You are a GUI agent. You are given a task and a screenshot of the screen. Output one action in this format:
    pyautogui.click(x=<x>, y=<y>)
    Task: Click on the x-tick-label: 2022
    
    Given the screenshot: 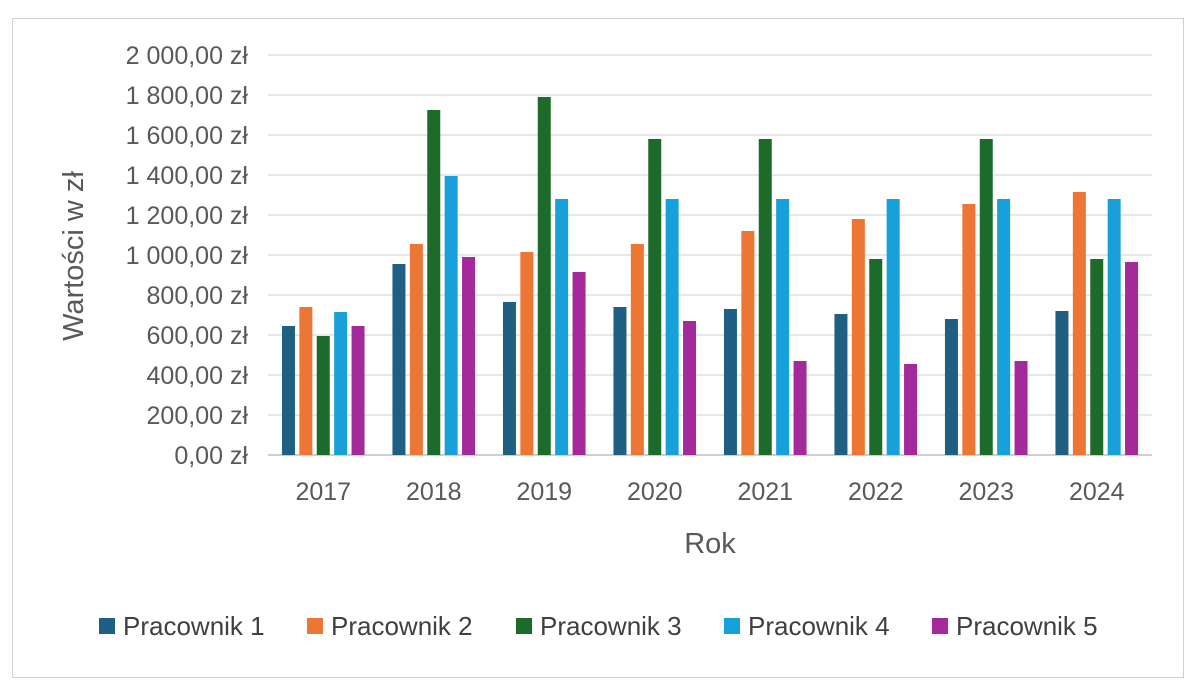 What is the action you would take?
    pyautogui.click(x=876, y=492)
    